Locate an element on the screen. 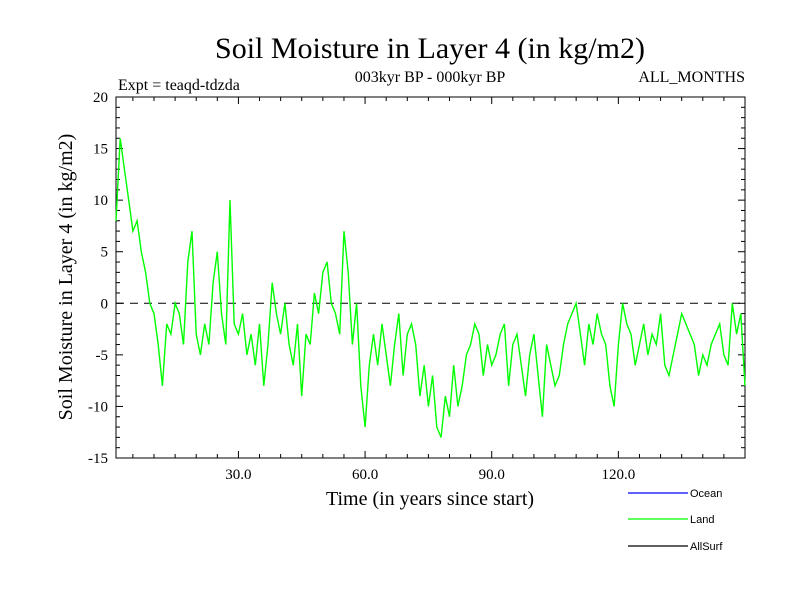 This screenshot has width=800, height=600. y-tick-label: 5 is located at coordinates (105, 253).